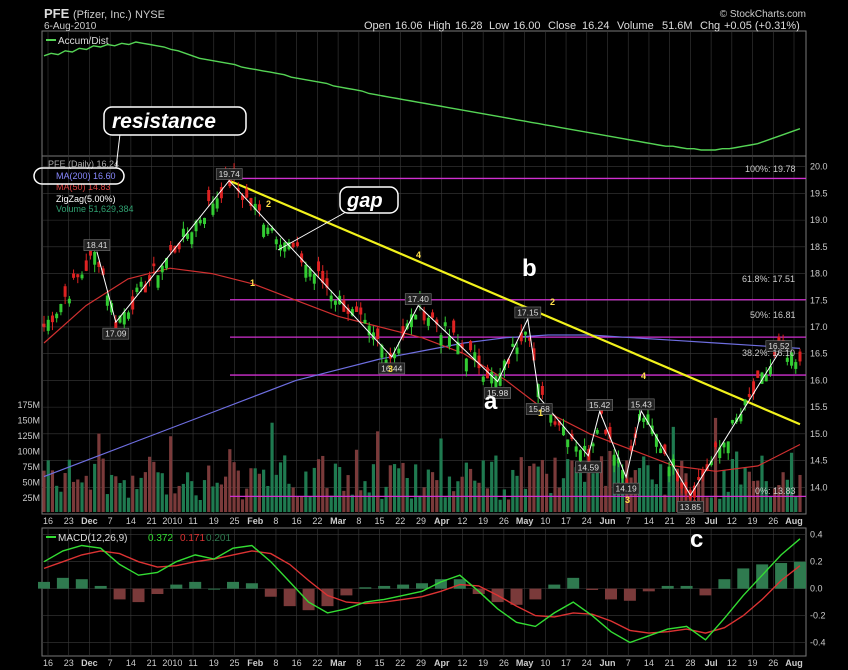 The image size is (848, 670). Describe the element at coordinates (150, 15) in the screenshot. I see `exchange: NYSE` at that location.